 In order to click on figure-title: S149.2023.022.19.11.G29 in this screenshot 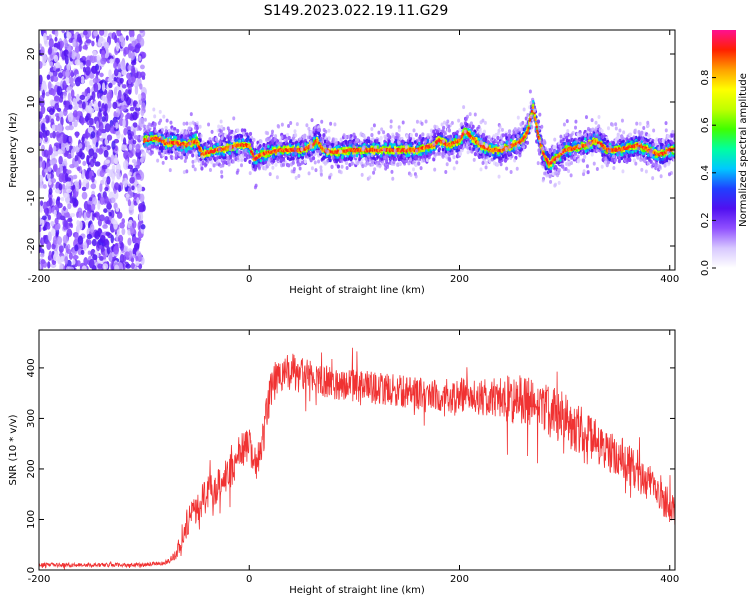, I will do `click(356, 11)`.